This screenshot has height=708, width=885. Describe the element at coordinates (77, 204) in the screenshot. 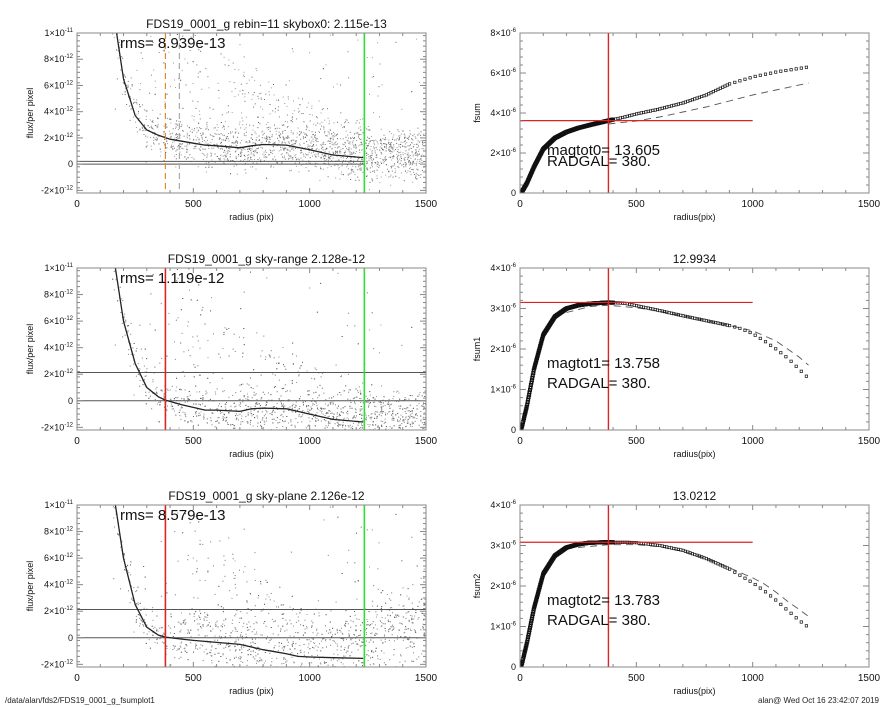

I see `x-tick-label: 0` at that location.